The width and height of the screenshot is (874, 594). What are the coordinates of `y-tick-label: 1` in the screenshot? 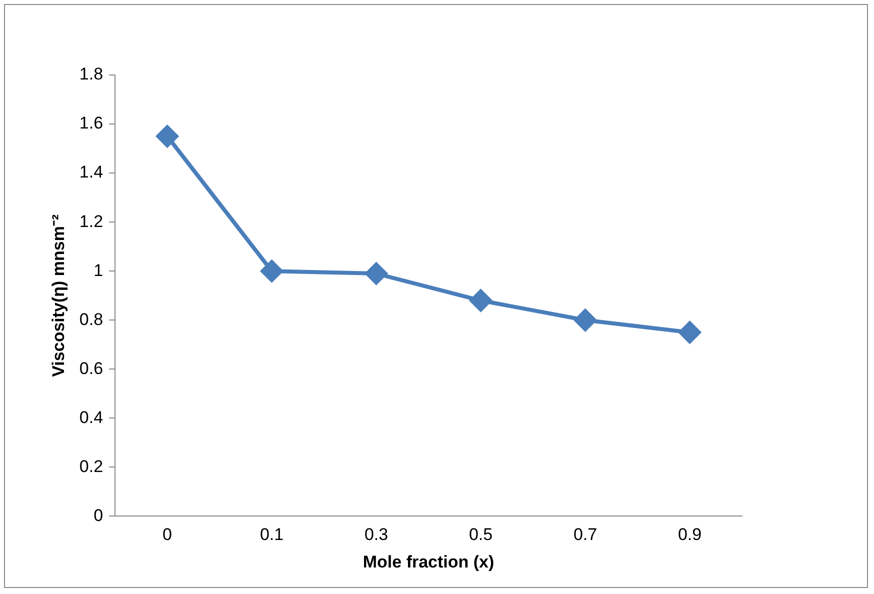 It's located at (99, 270).